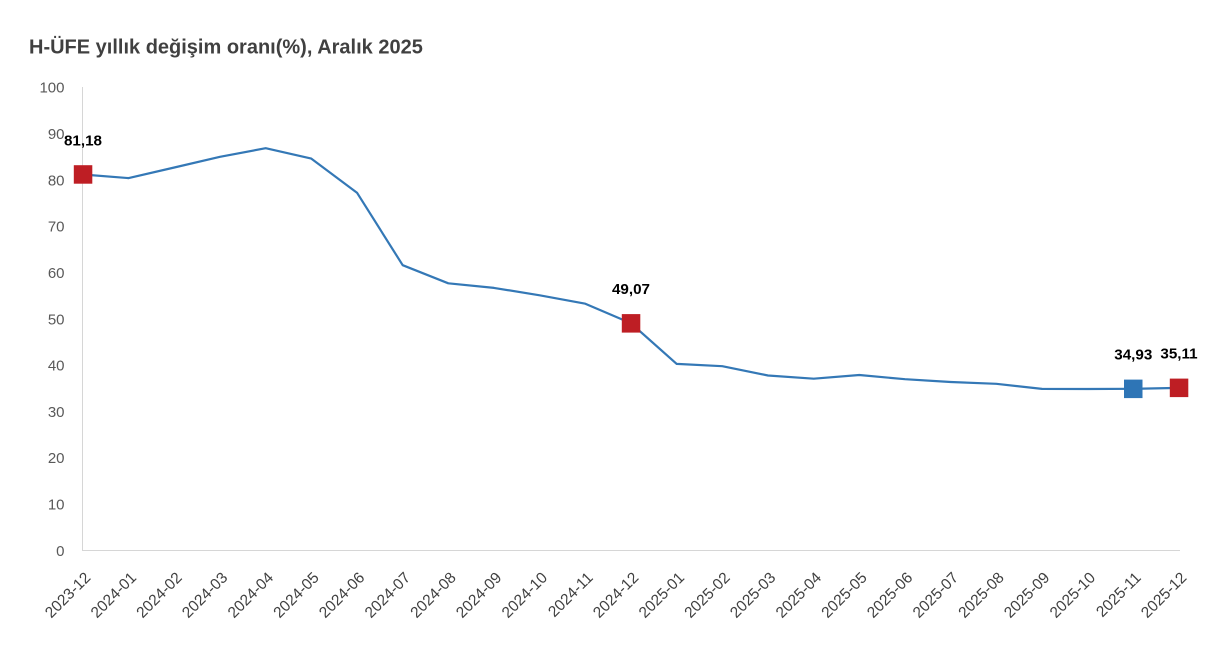 This screenshot has height=661, width=1222. Describe the element at coordinates (56, 273) in the screenshot. I see `svg-text: 60` at that location.